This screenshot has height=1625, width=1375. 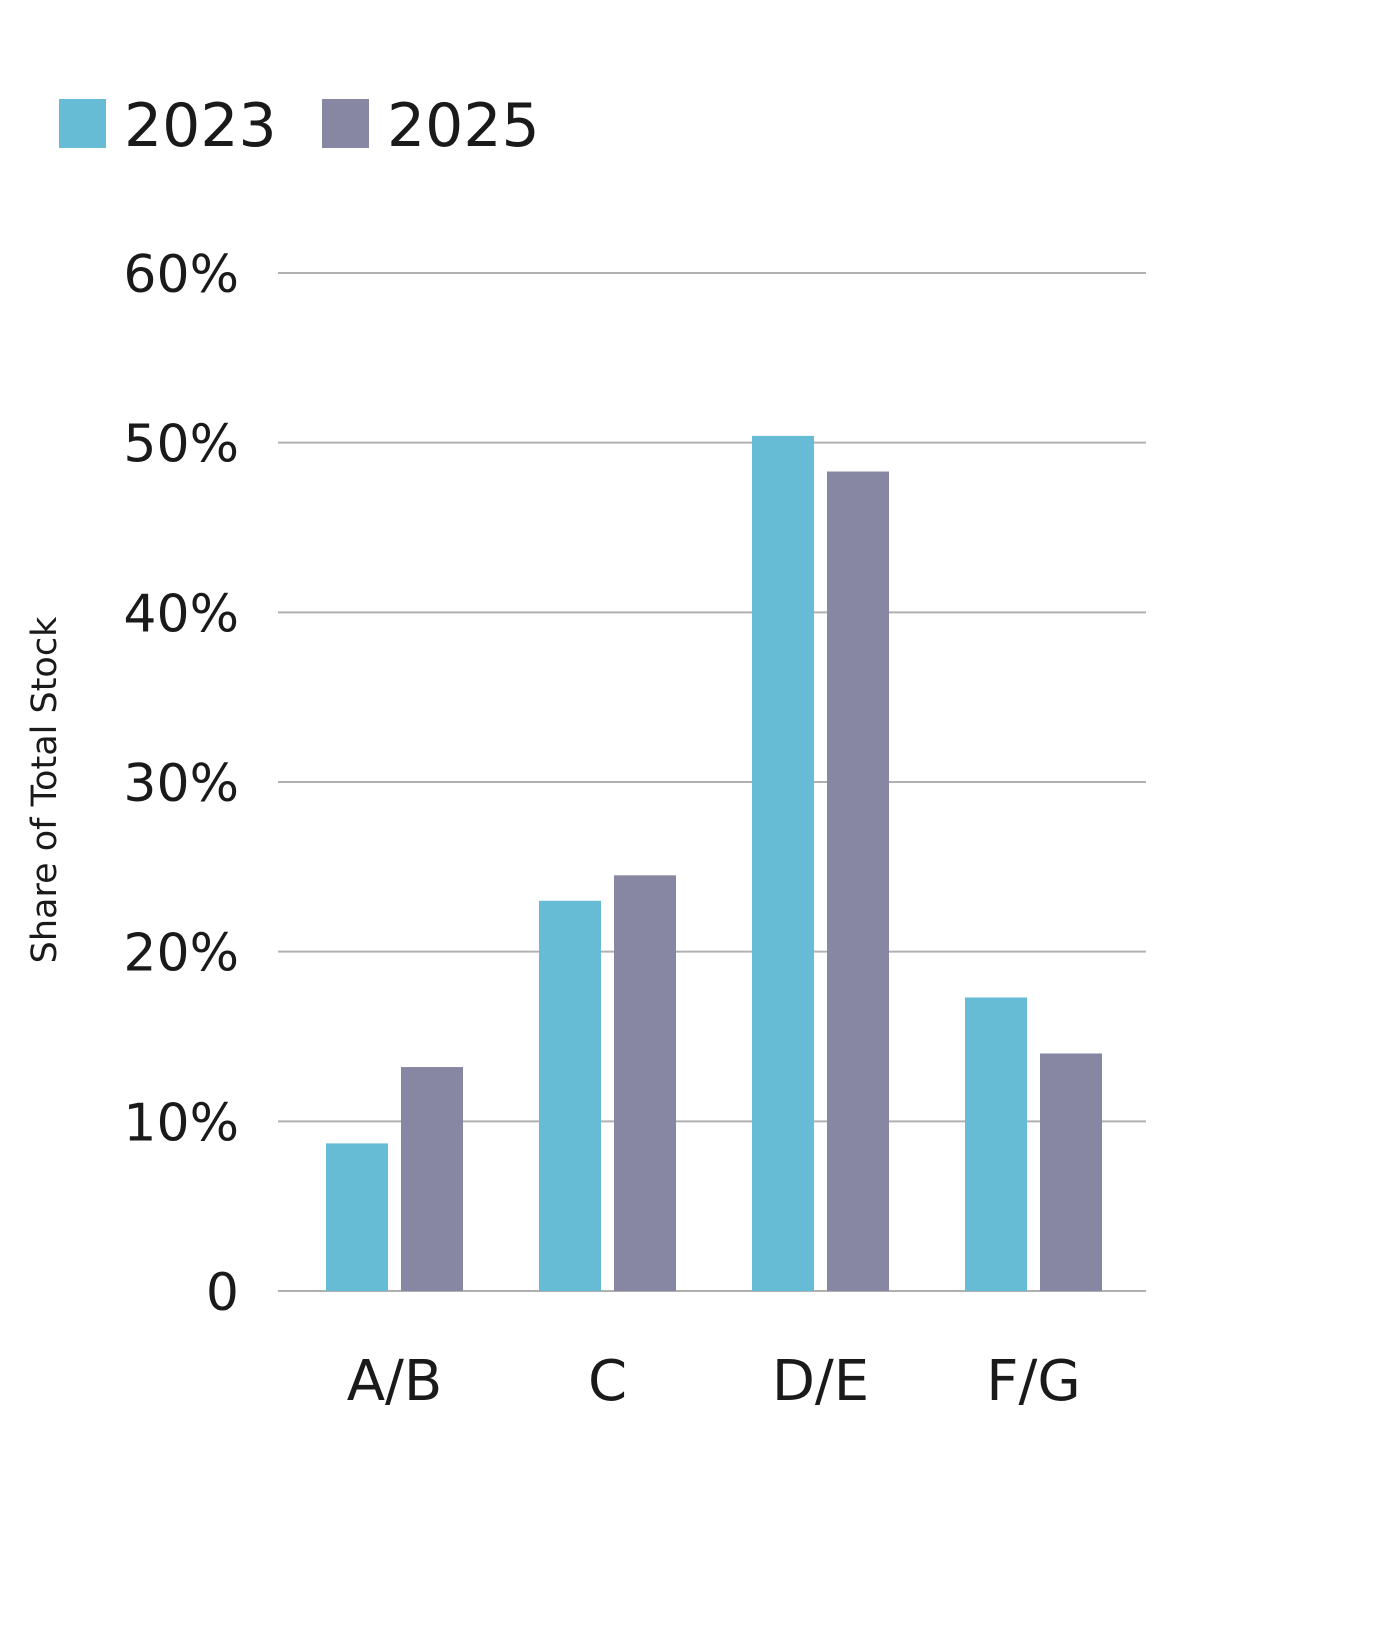 I want to click on bar-fg-2023, so click(x=996, y=1144).